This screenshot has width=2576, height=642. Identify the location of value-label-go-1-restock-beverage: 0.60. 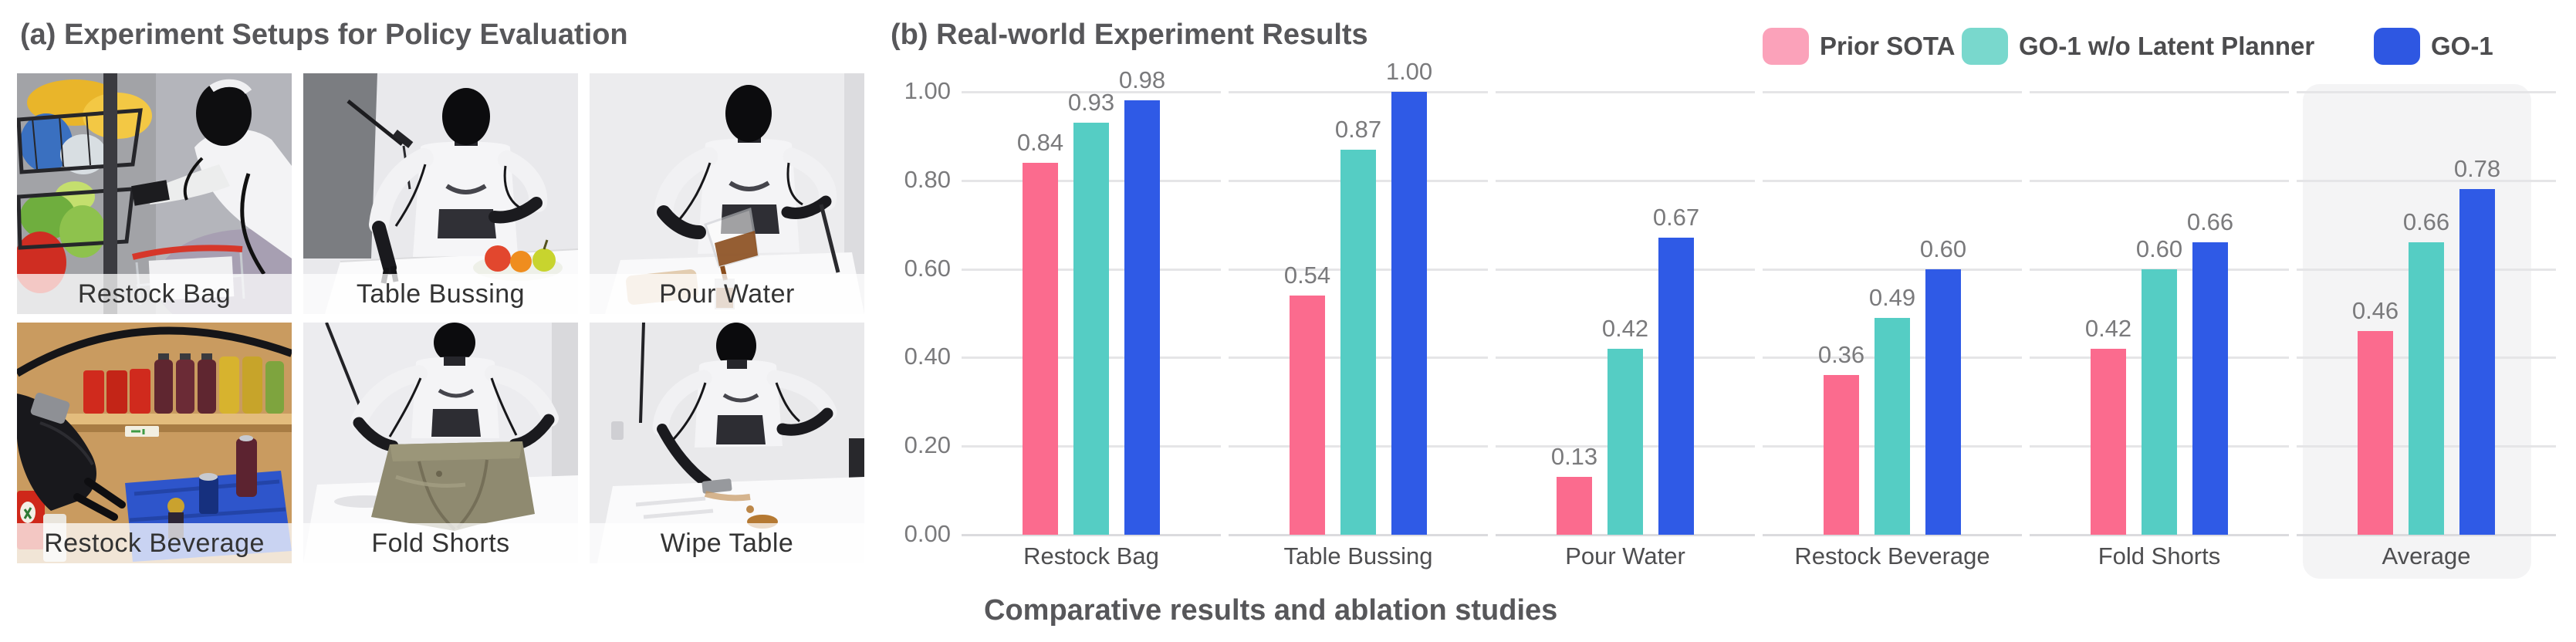
(1943, 248).